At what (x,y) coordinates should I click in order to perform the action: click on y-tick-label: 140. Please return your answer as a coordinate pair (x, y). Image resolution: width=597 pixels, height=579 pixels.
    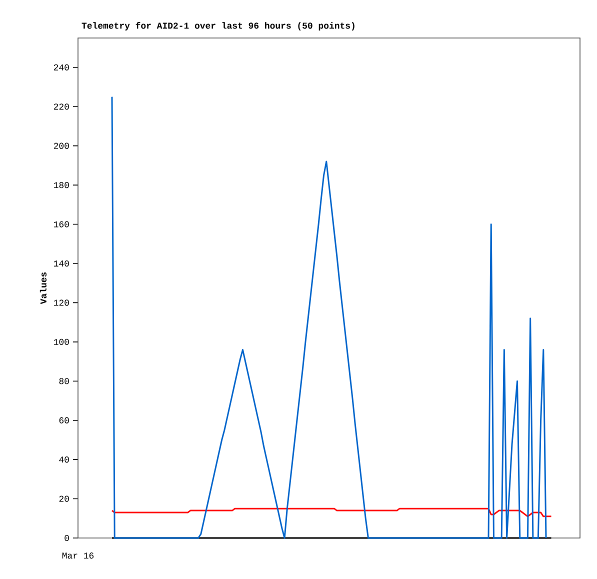
    Looking at the image, I should click on (61, 263).